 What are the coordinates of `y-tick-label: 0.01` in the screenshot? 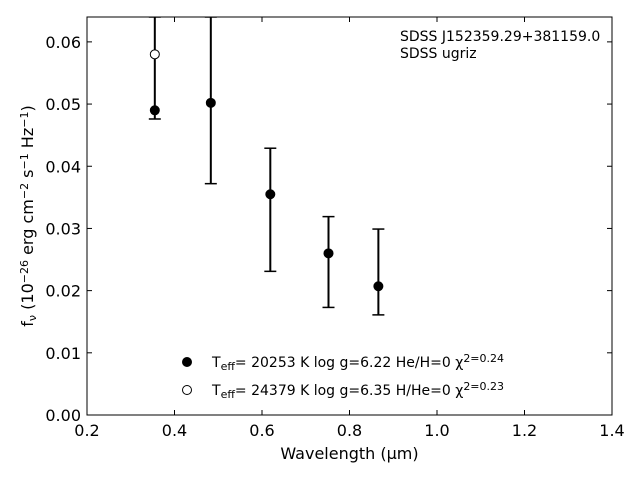 It's located at (63, 353).